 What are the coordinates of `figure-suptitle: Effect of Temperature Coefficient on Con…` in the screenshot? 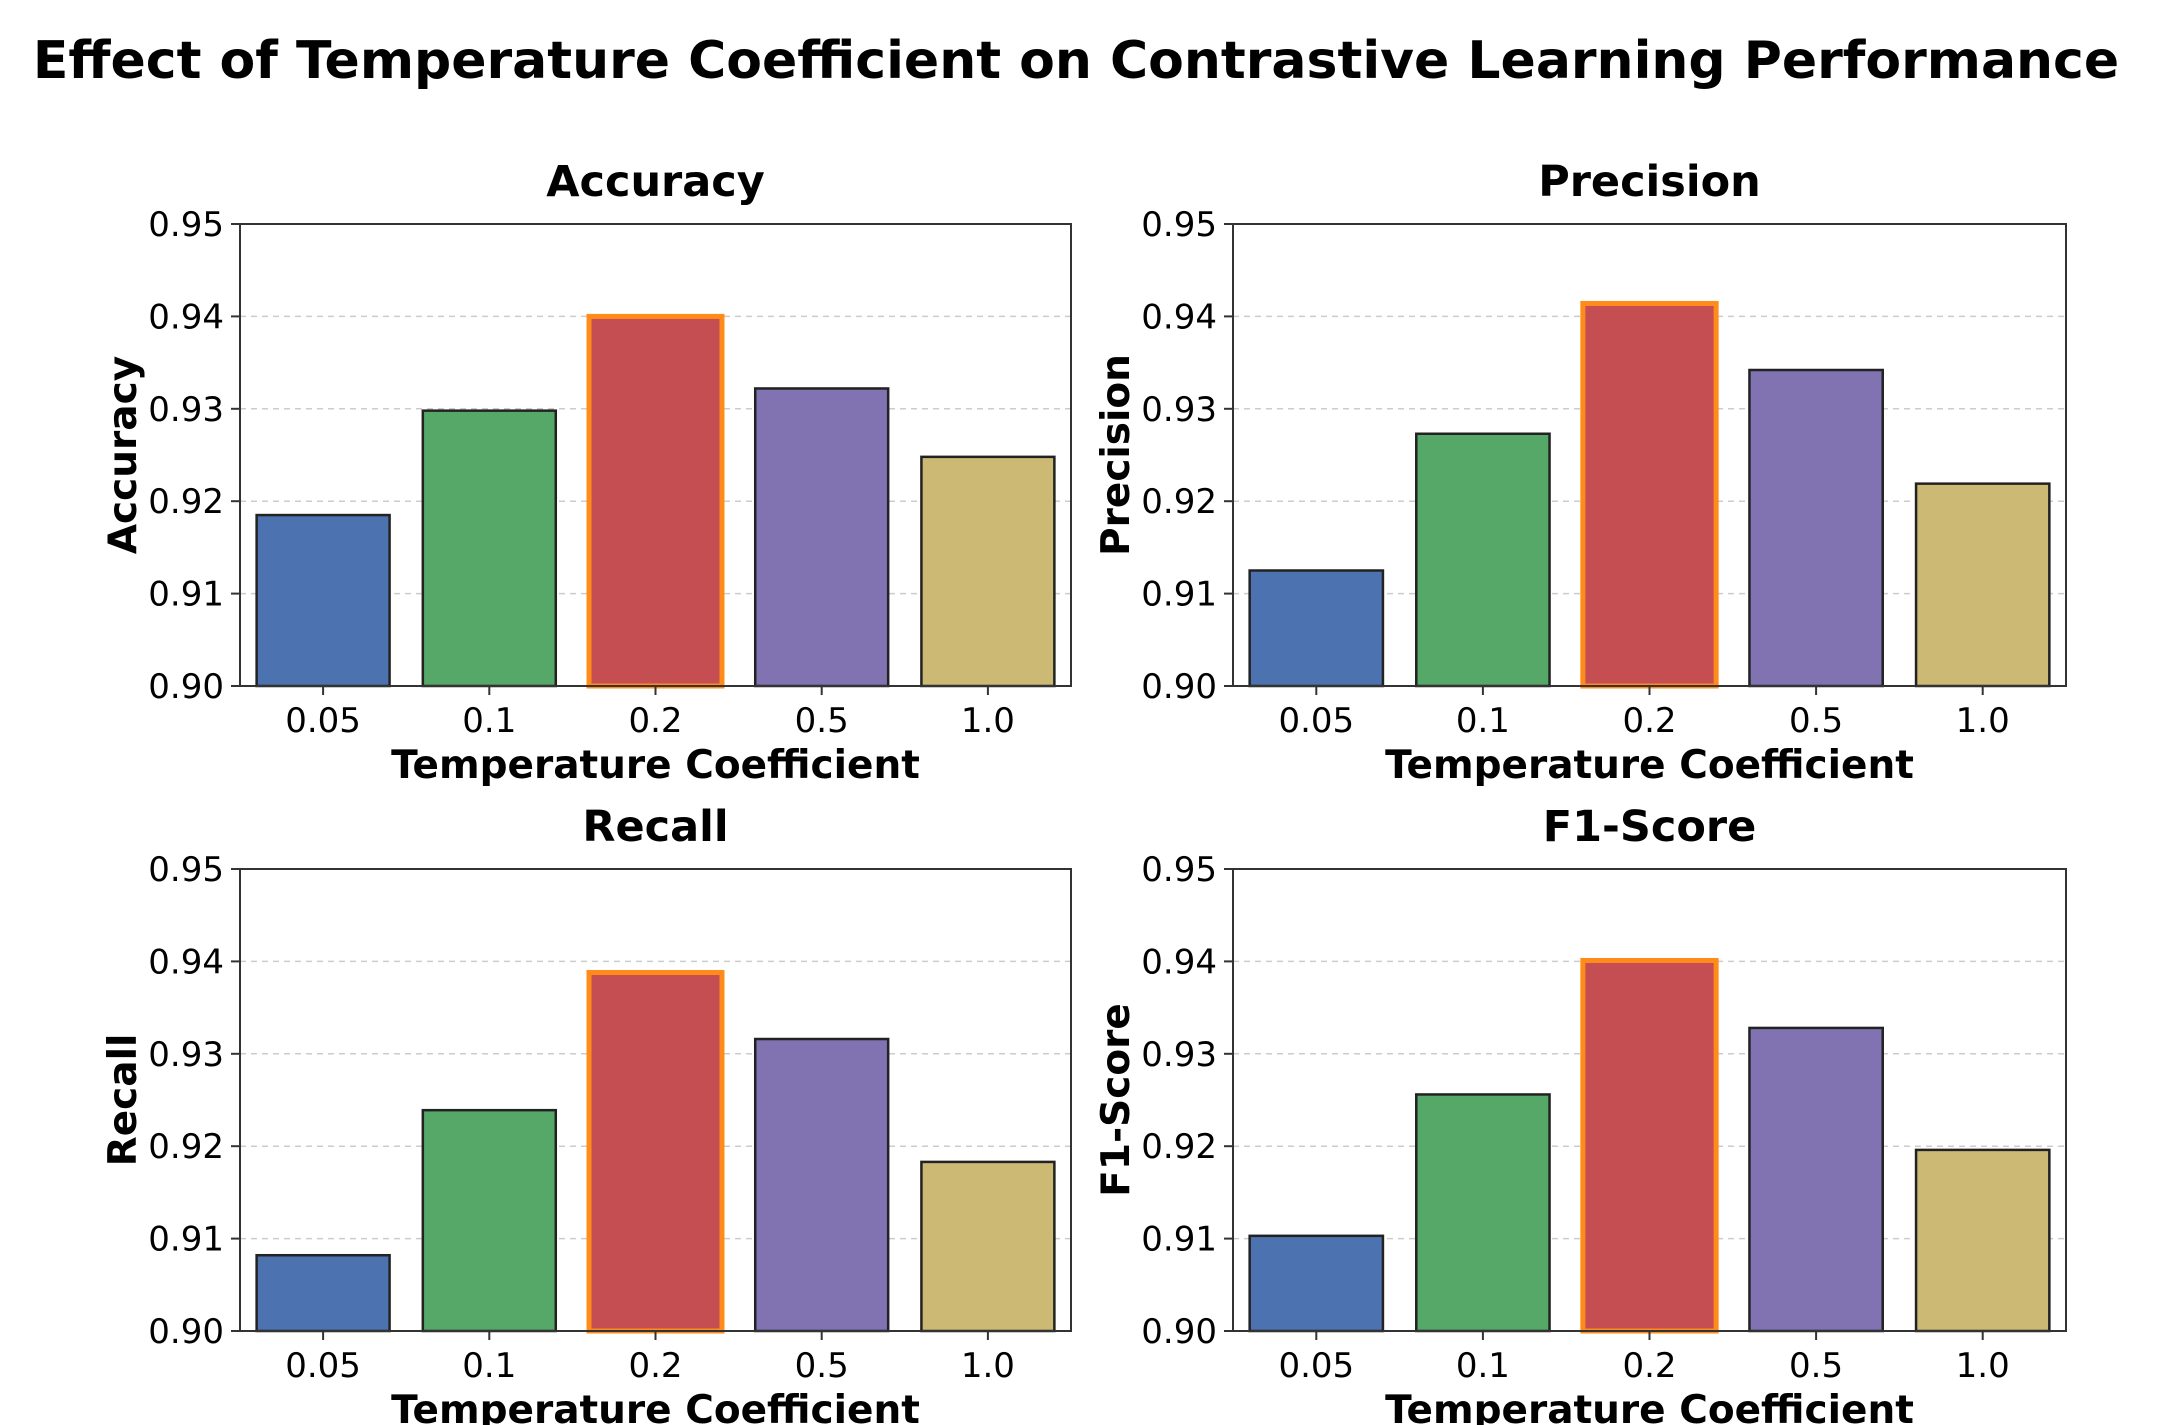 It's located at (1076, 61).